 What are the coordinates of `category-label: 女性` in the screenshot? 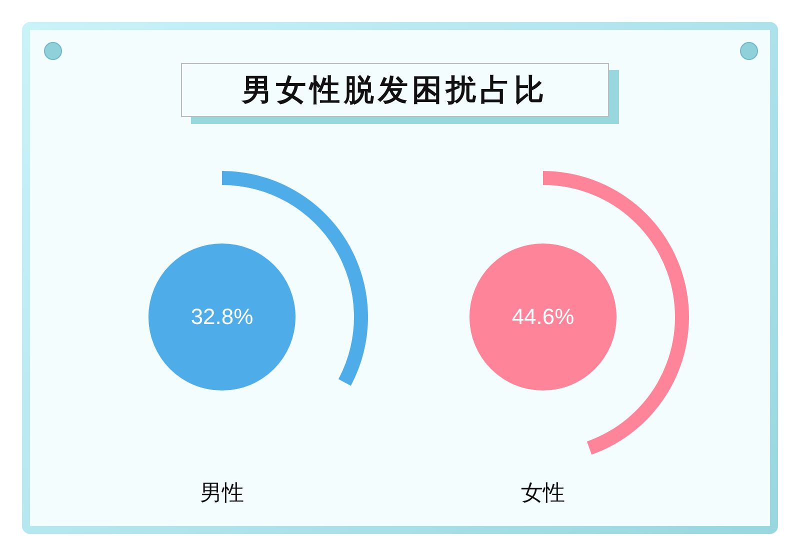 It's located at (543, 493).